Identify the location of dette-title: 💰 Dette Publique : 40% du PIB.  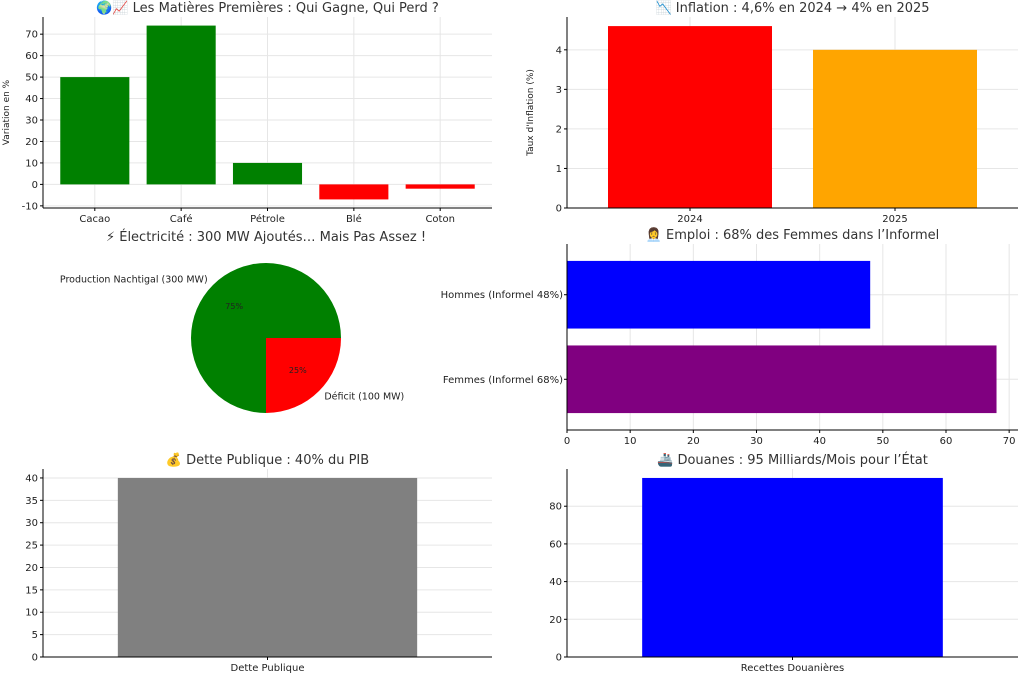
(267, 460).